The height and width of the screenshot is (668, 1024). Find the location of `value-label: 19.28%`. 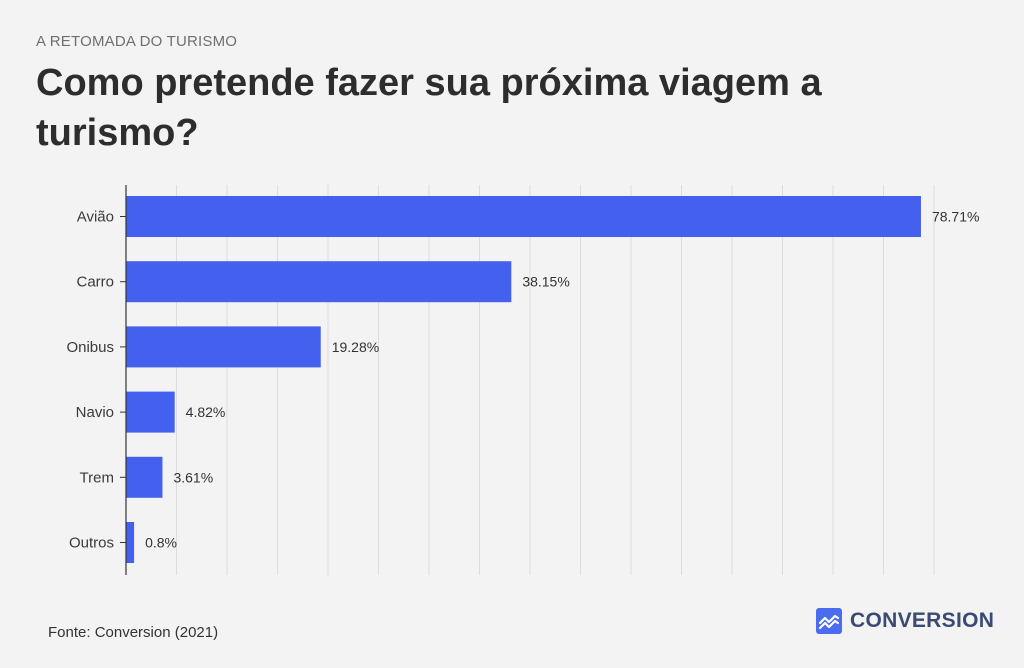

value-label: 19.28% is located at coordinates (355, 347).